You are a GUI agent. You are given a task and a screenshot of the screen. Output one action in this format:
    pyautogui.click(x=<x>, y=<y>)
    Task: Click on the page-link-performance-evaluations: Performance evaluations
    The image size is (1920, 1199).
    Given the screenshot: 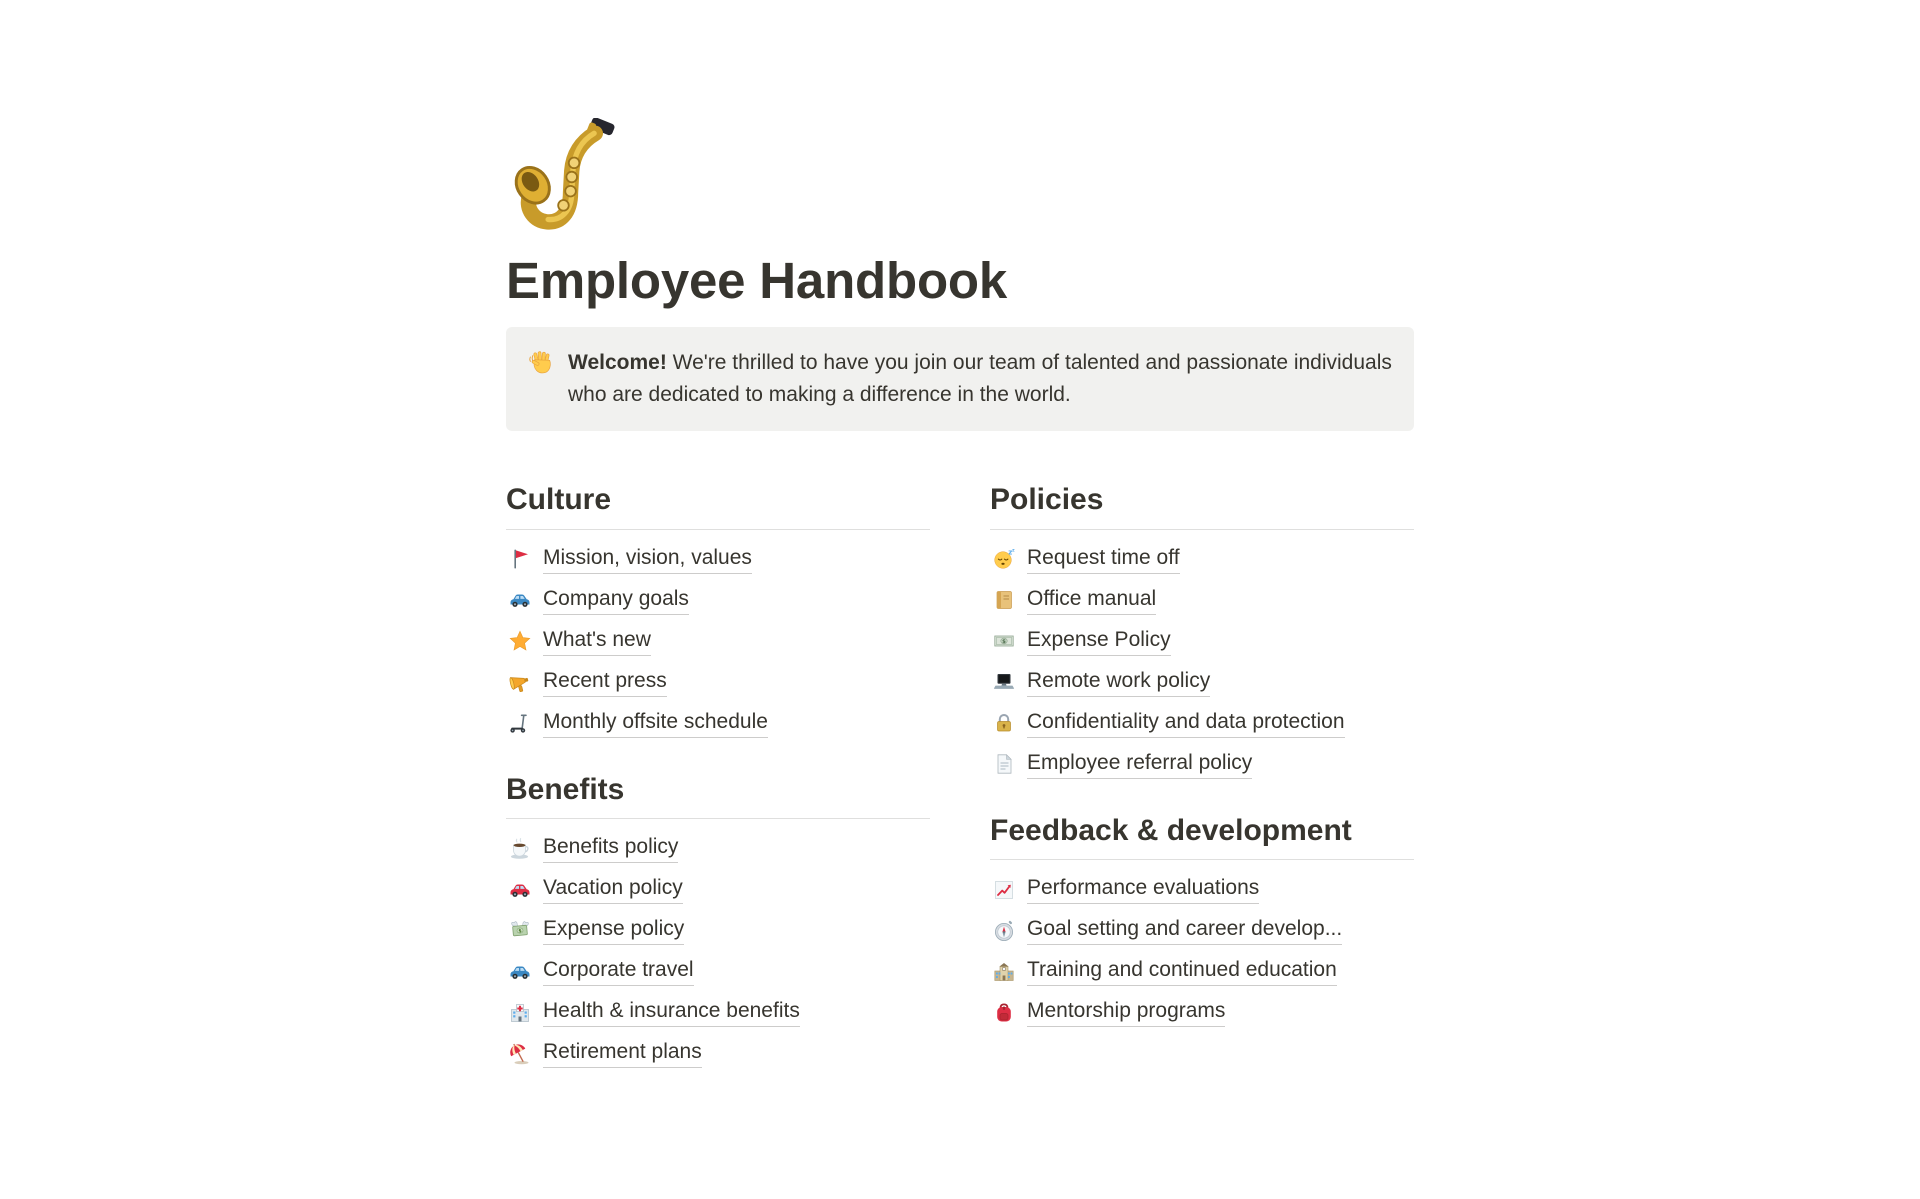 What is the action you would take?
    pyautogui.click(x=1202, y=889)
    